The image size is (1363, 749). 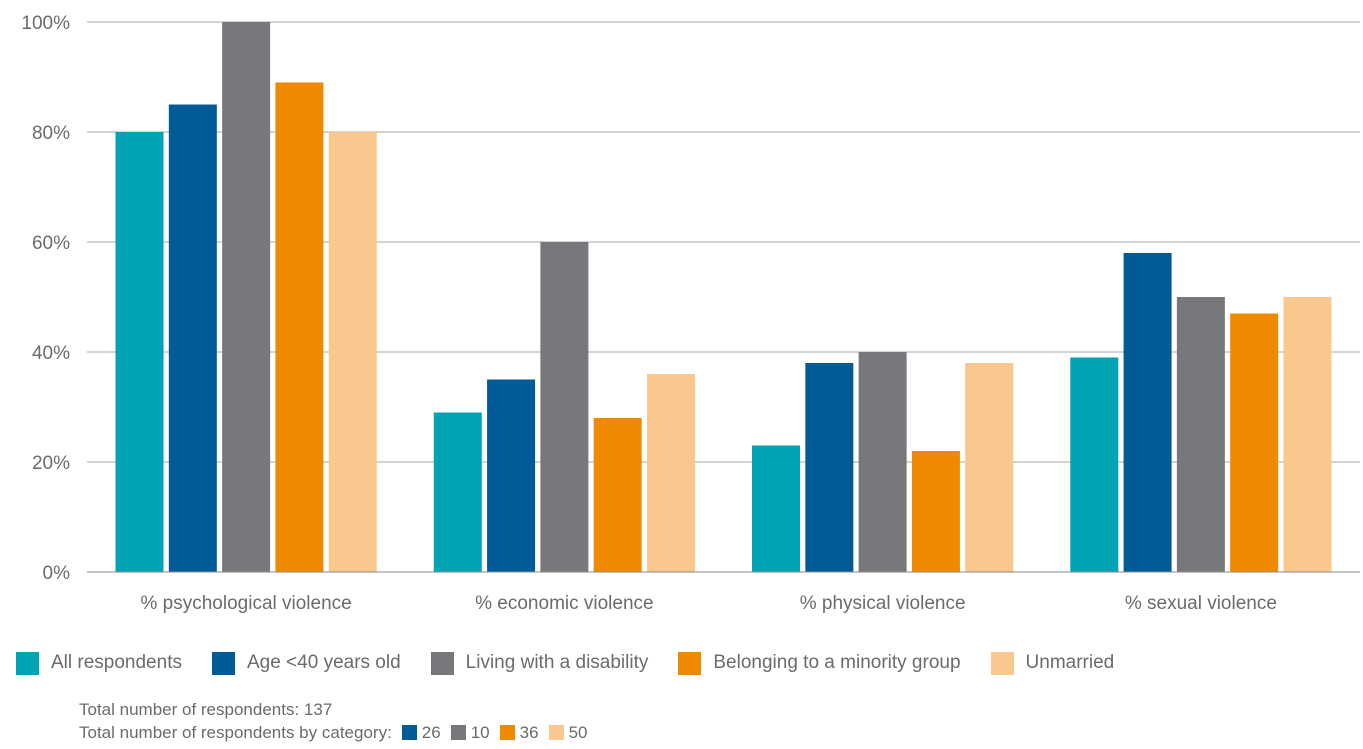 I want to click on legend-item: Unmarried, so click(x=1052, y=663).